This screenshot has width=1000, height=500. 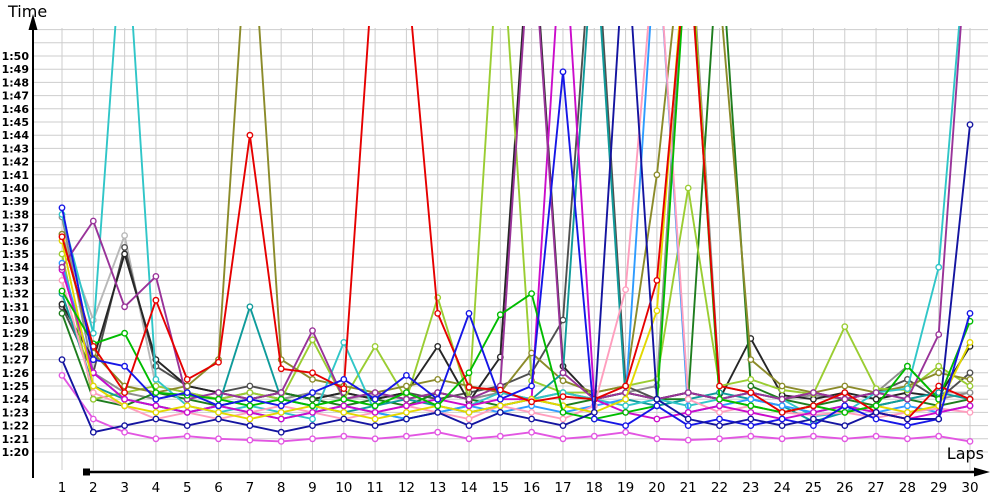 What do you see at coordinates (782, 406) in the screenshot?
I see `data-point-light-blue` at bounding box center [782, 406].